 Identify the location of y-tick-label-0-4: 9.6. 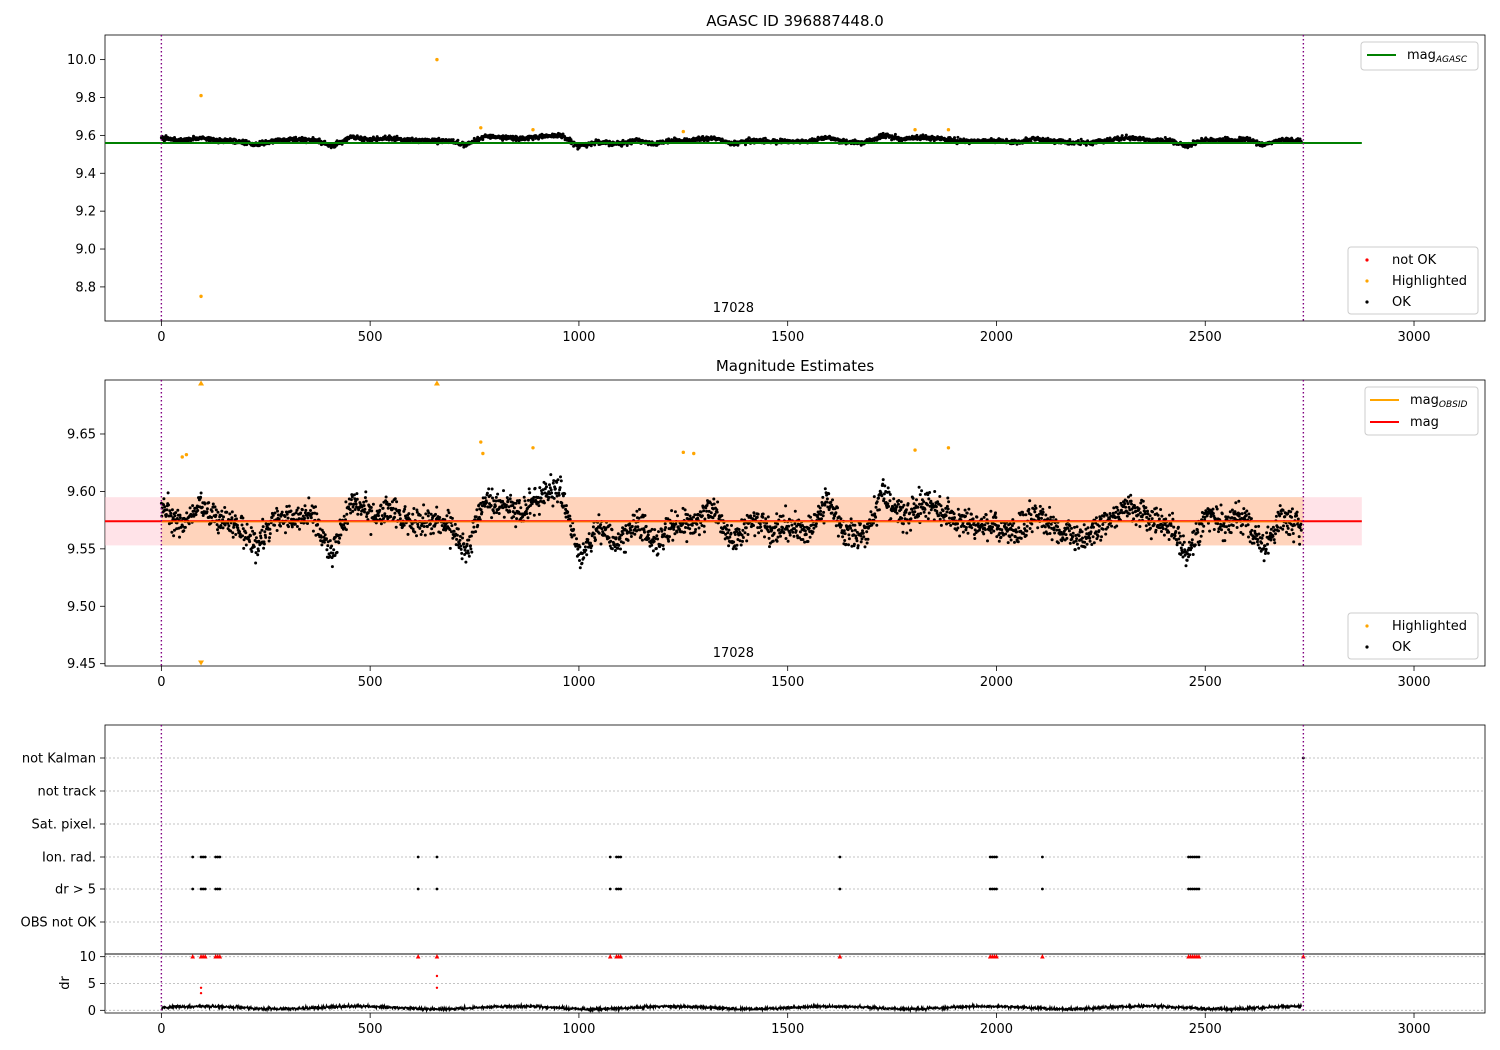
(85, 136).